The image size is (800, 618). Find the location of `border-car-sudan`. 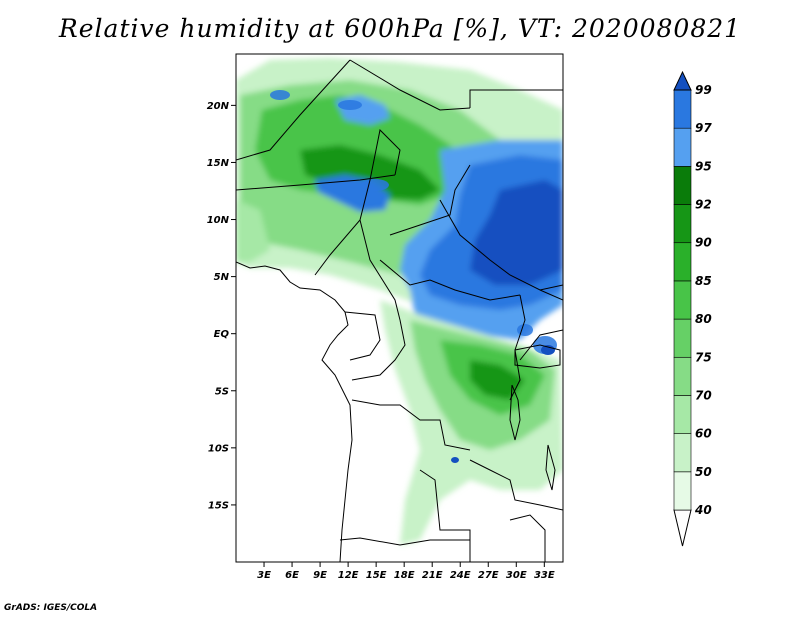

border-car-sudan is located at coordinates (501, 245).